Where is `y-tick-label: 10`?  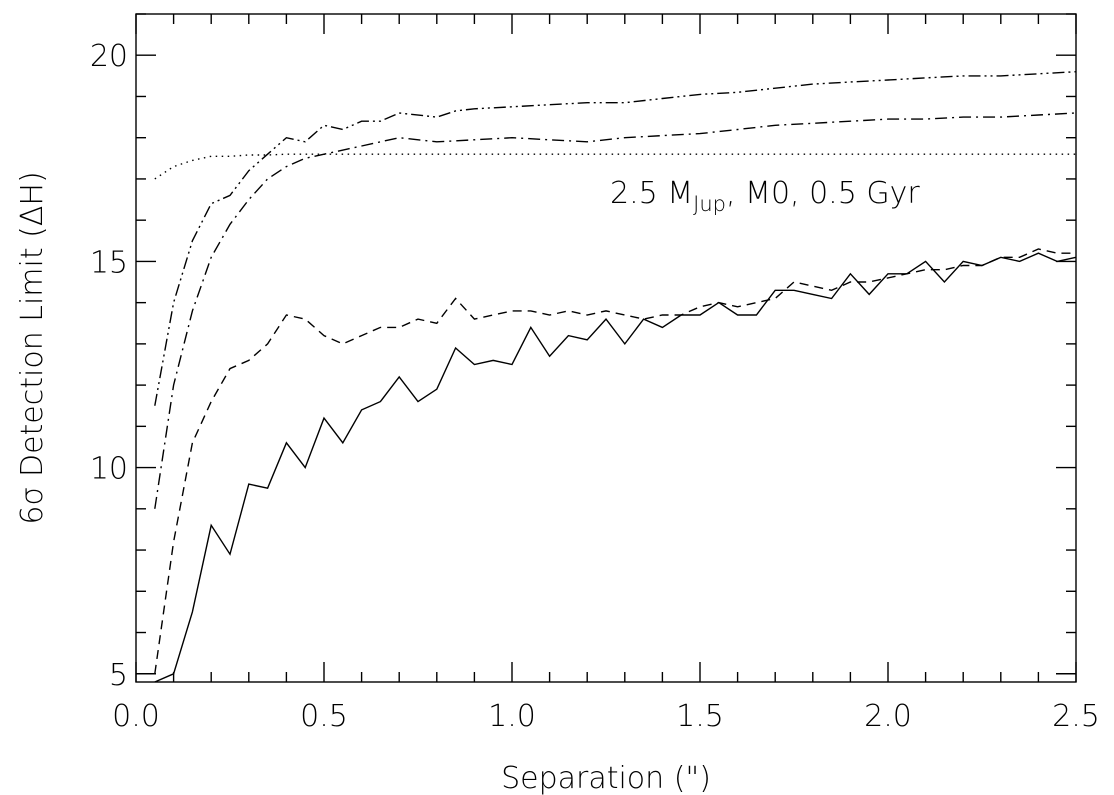
y-tick-label: 10 is located at coordinates (109, 469).